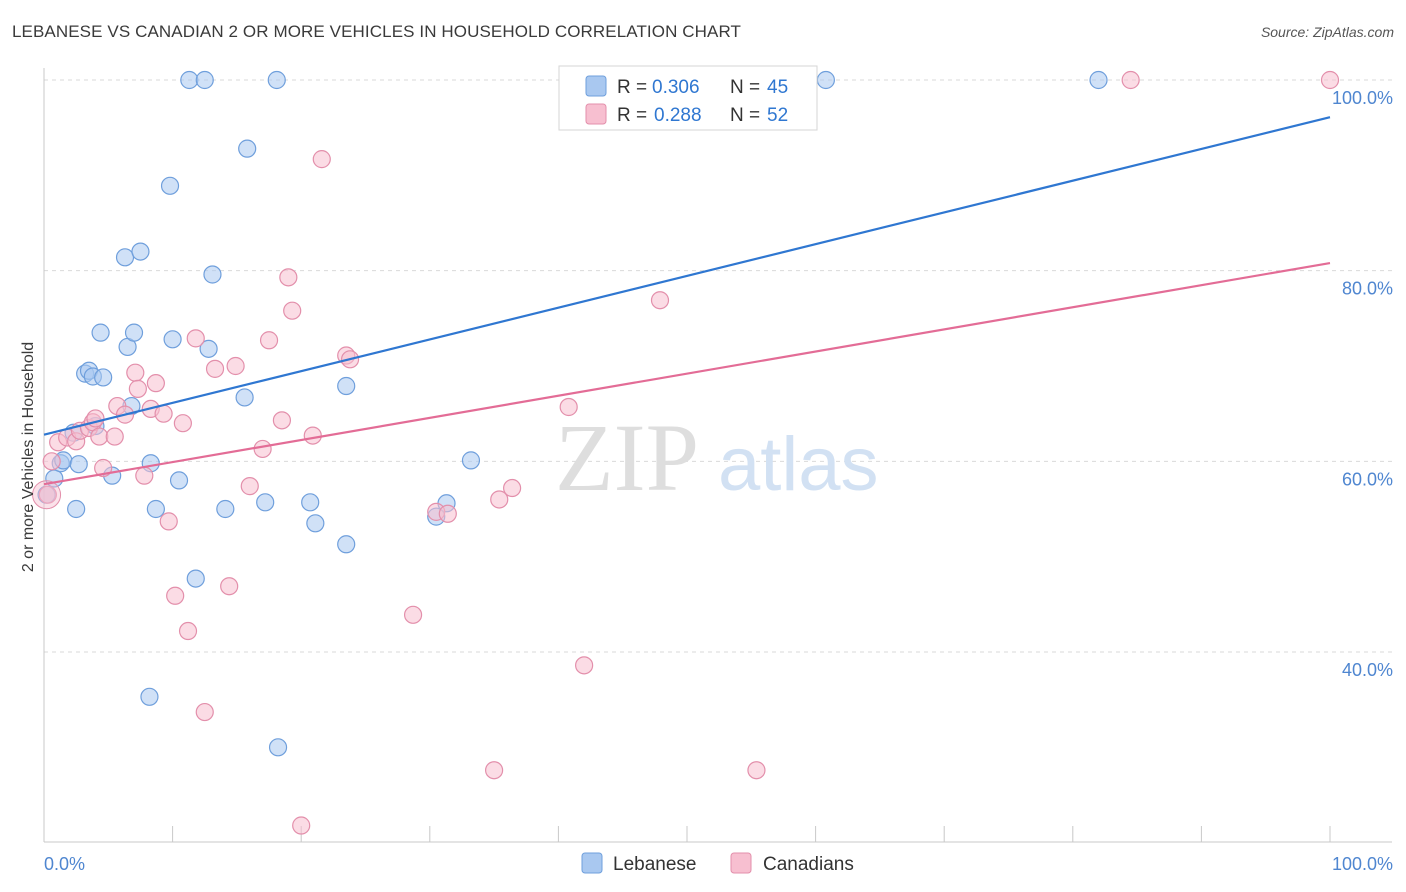 The image size is (1406, 892). I want to click on legend-canadians-swatch, so click(741, 863).